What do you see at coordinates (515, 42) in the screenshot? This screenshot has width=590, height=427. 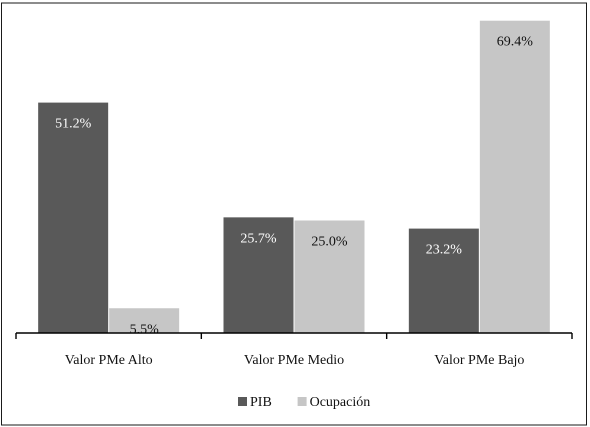 I see `data-label-ocupacion-valor-pme-bajo: 69.4%` at bounding box center [515, 42].